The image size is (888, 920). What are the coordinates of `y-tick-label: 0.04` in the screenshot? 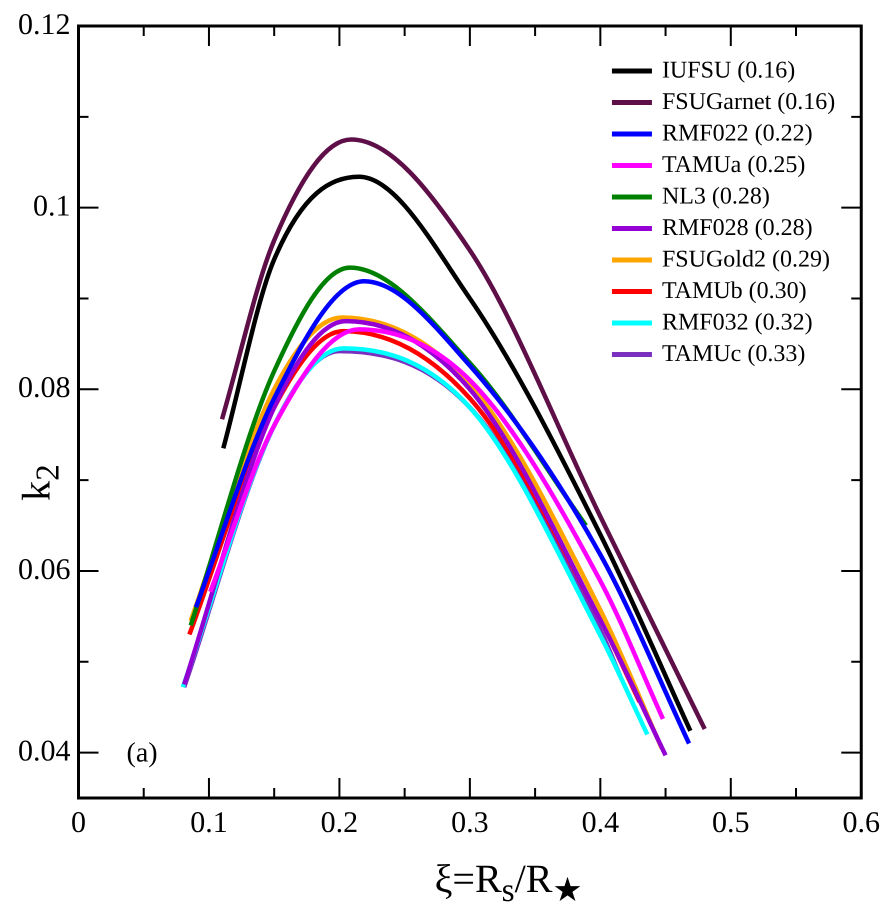 It's located at (44, 751).